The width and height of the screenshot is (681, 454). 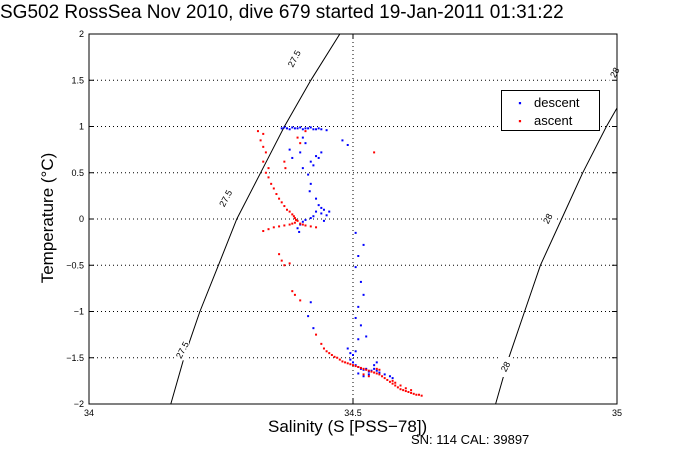 I want to click on x-tick-label: 34.5, so click(x=353, y=413).